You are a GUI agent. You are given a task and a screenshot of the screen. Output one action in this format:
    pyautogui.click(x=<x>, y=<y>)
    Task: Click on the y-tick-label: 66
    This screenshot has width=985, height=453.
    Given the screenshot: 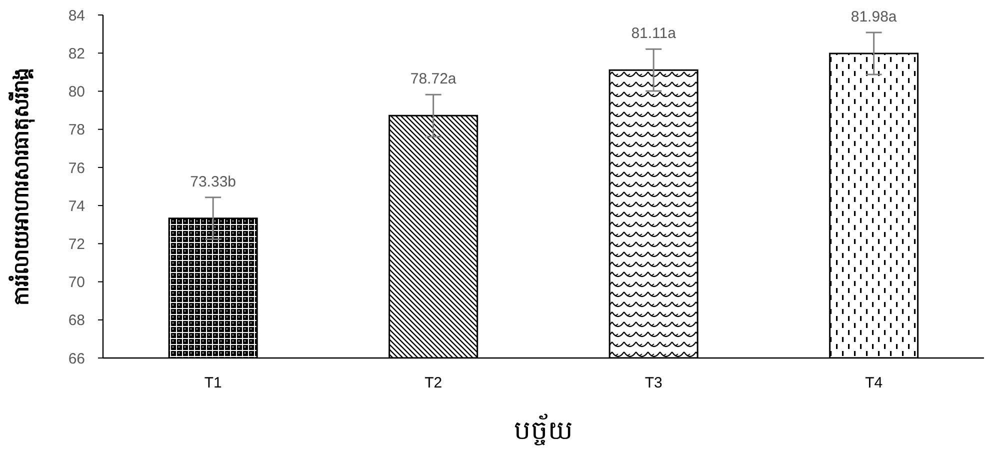 What is the action you would take?
    pyautogui.click(x=76, y=359)
    